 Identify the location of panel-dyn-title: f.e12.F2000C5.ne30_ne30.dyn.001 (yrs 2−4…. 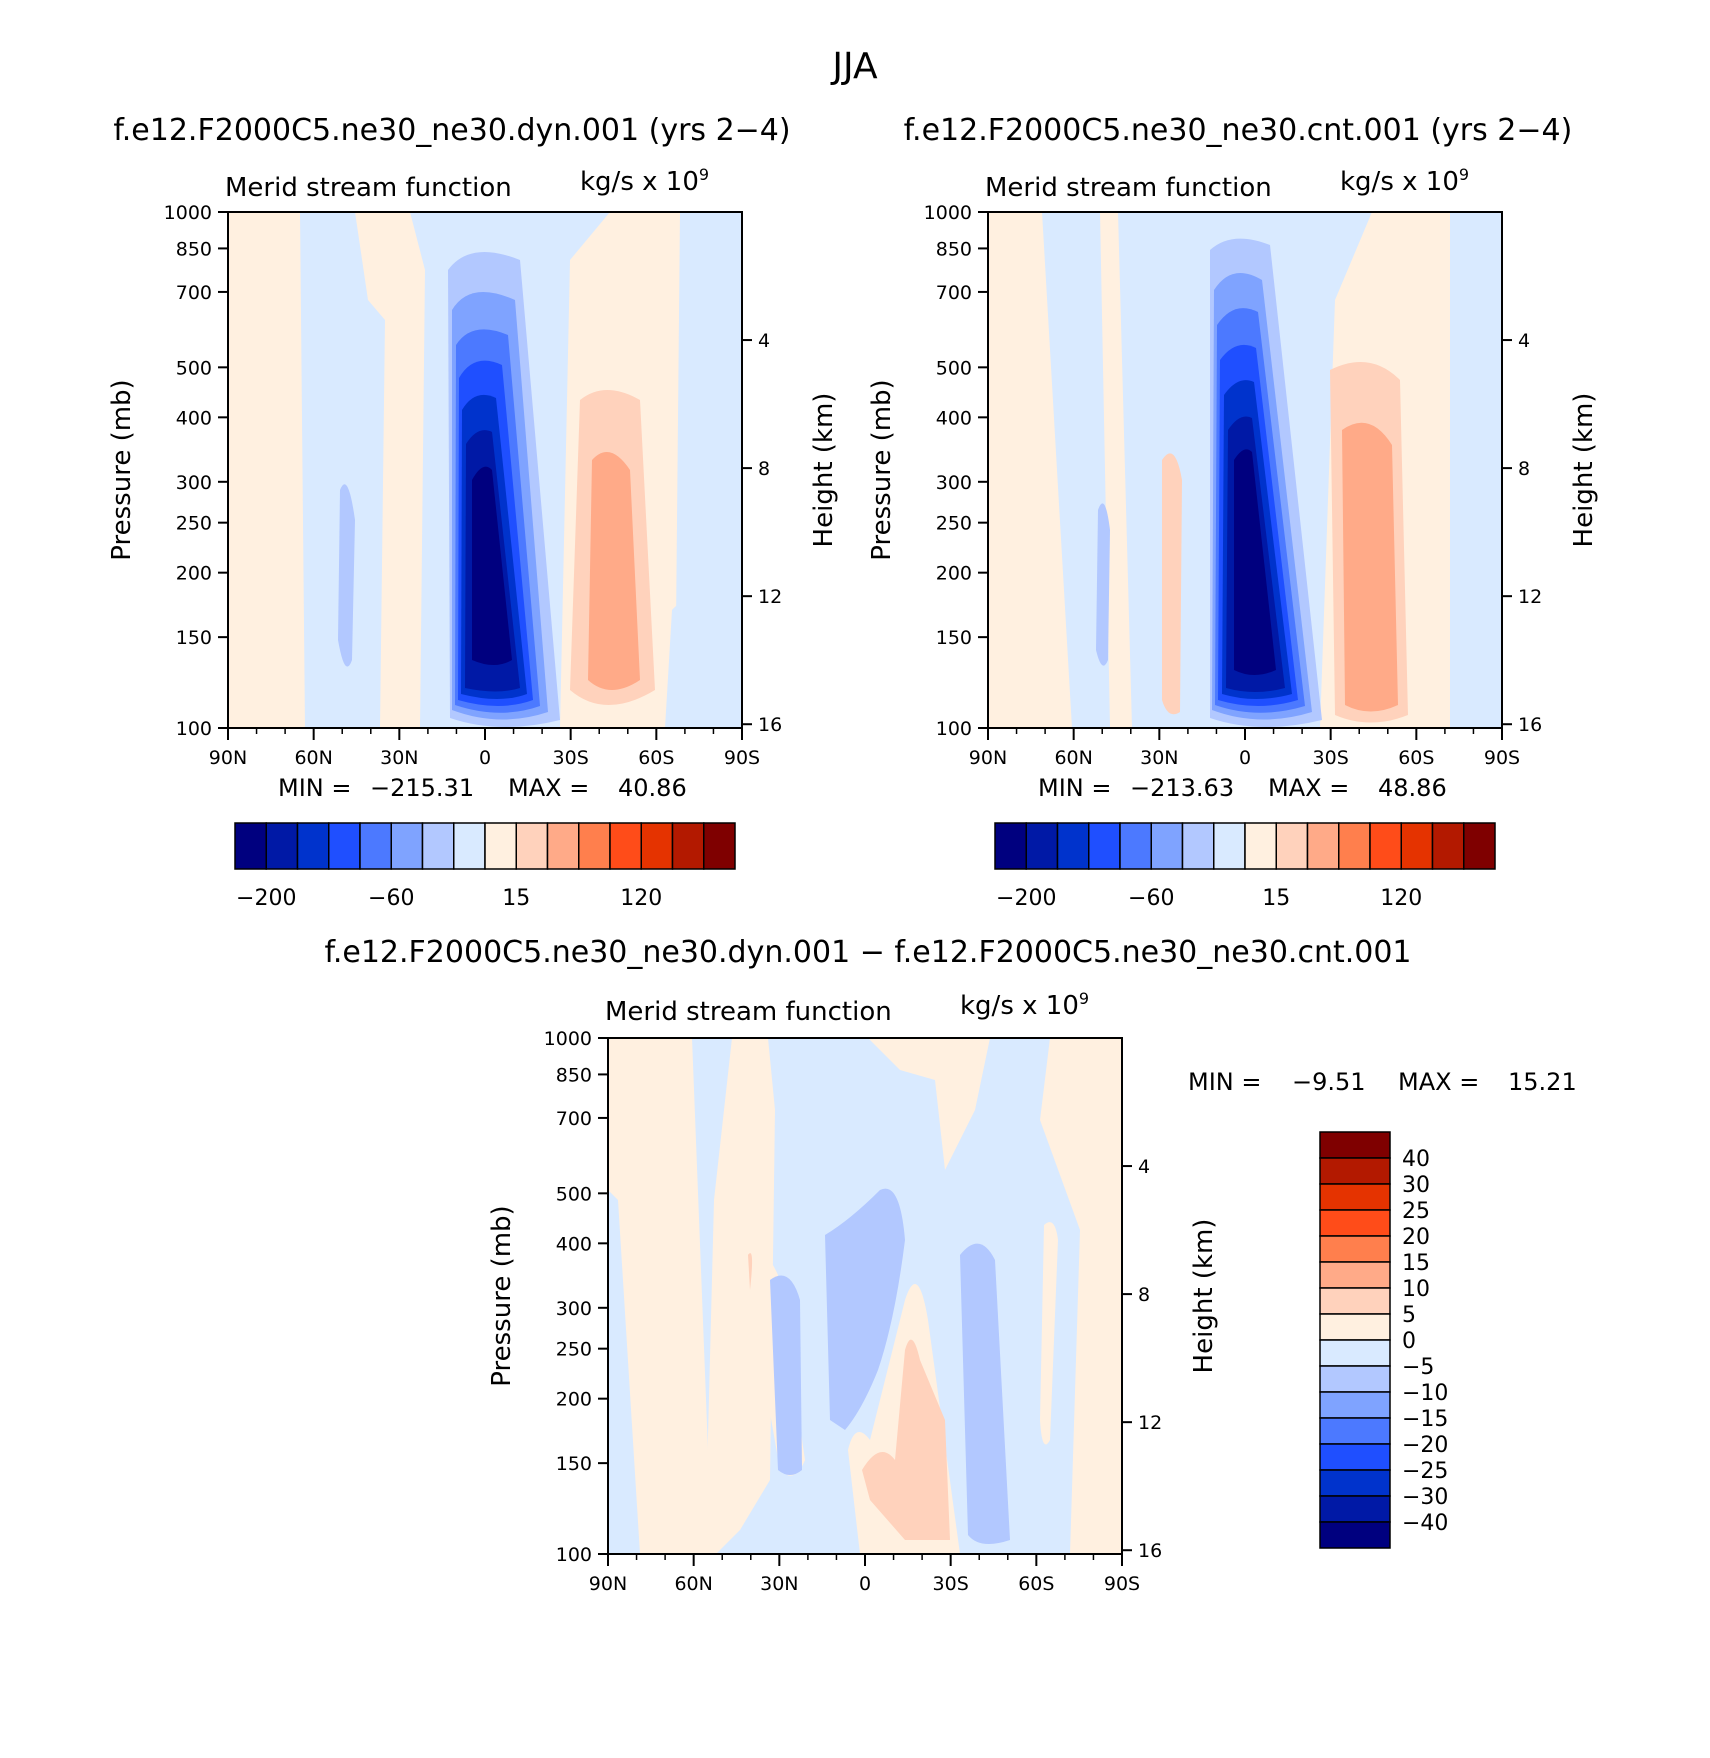
(451, 130).